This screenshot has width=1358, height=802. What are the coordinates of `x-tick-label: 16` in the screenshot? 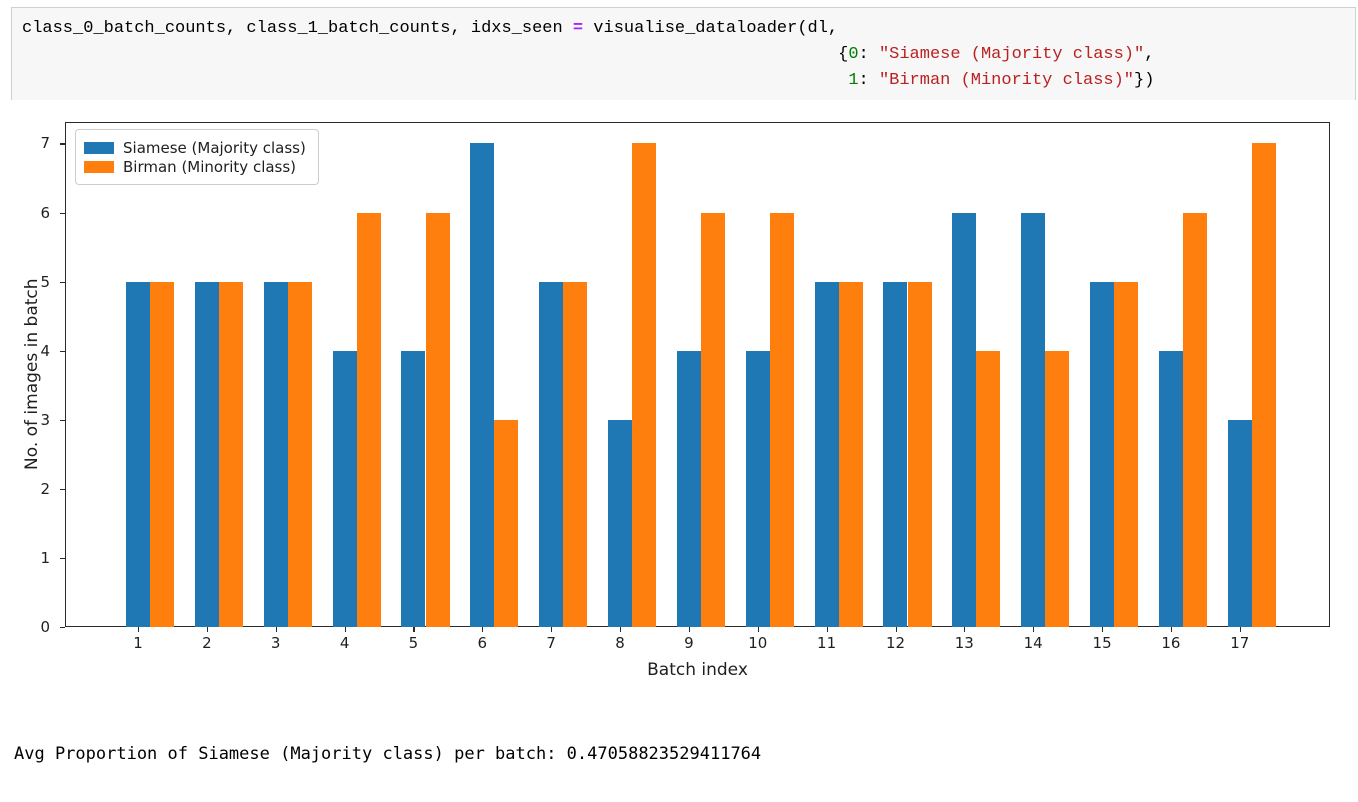 It's located at (1171, 643).